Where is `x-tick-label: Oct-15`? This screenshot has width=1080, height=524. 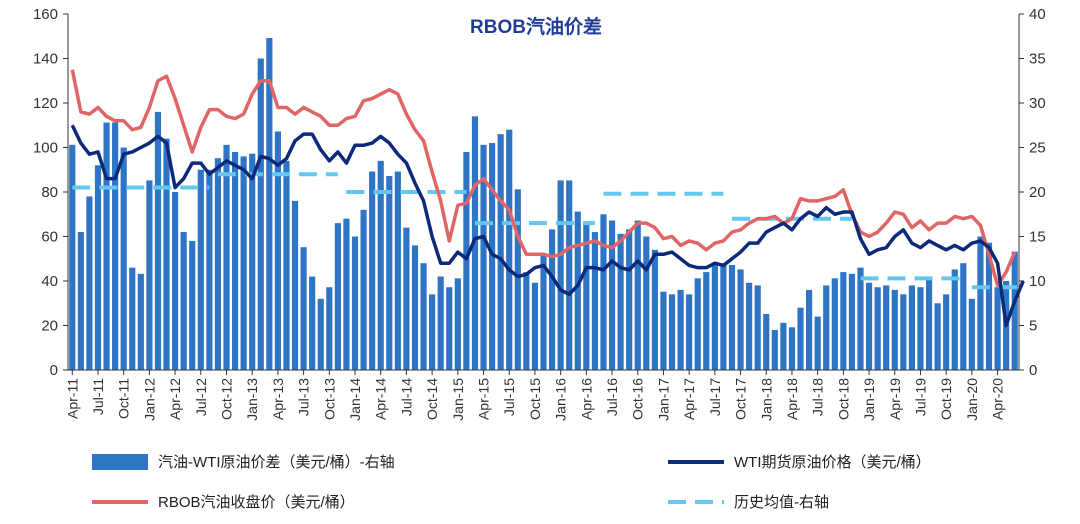 x-tick-label: Oct-15 is located at coordinates (535, 399).